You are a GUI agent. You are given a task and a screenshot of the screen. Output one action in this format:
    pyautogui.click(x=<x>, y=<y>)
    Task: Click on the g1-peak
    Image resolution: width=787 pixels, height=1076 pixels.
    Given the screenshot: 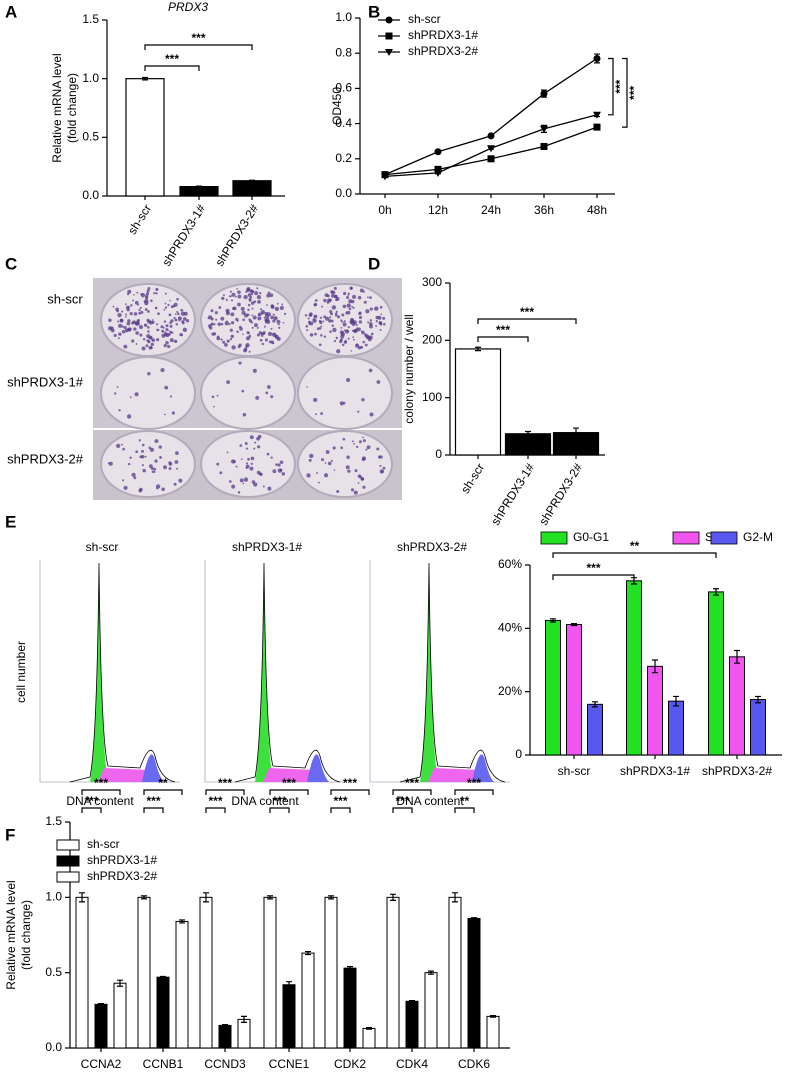 What is the action you would take?
    pyautogui.click(x=429, y=673)
    